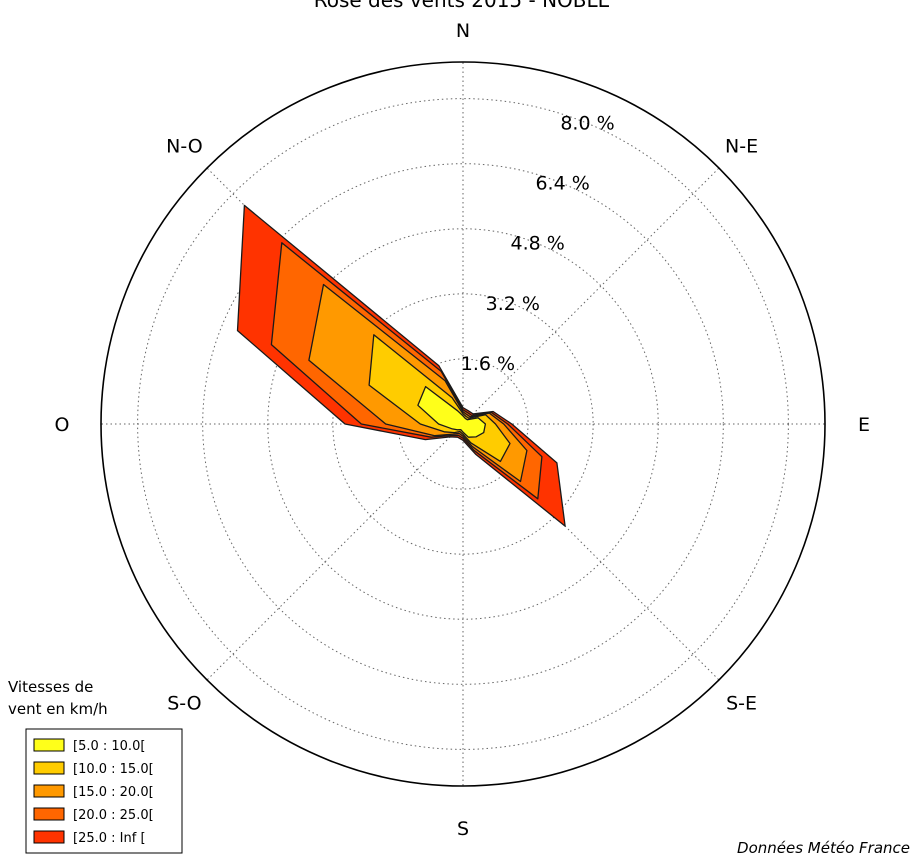  I want to click on direction-label-o: O, so click(62, 425).